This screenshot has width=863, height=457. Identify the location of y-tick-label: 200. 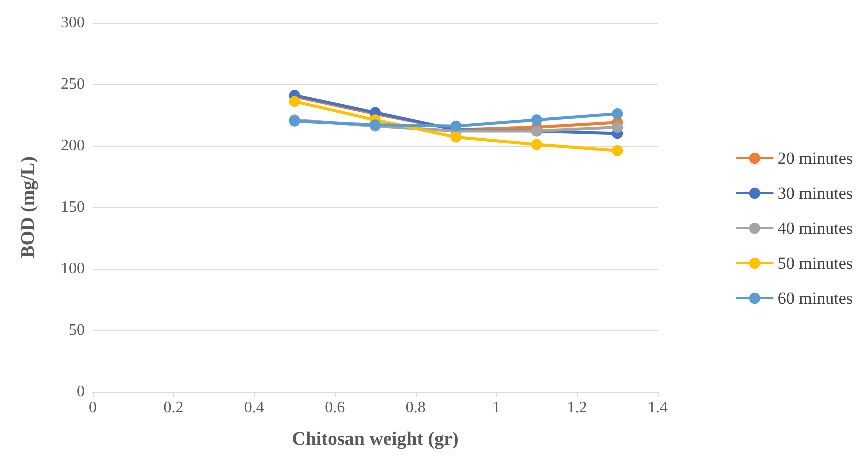
(73, 146).